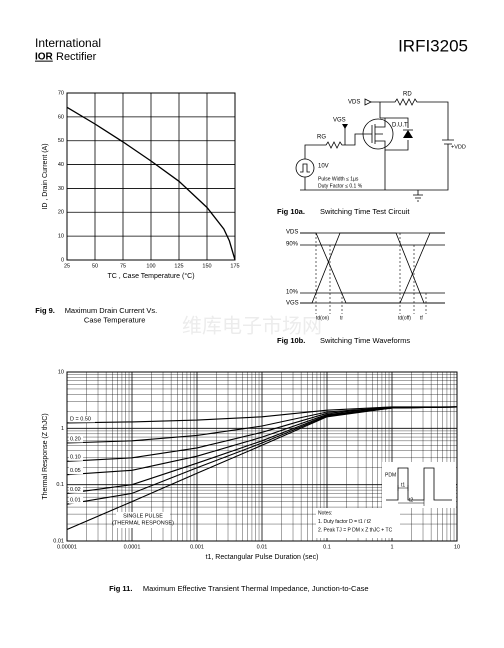  I want to click on y-axis-label: Thermal Response (Z thJC), so click(45, 456).